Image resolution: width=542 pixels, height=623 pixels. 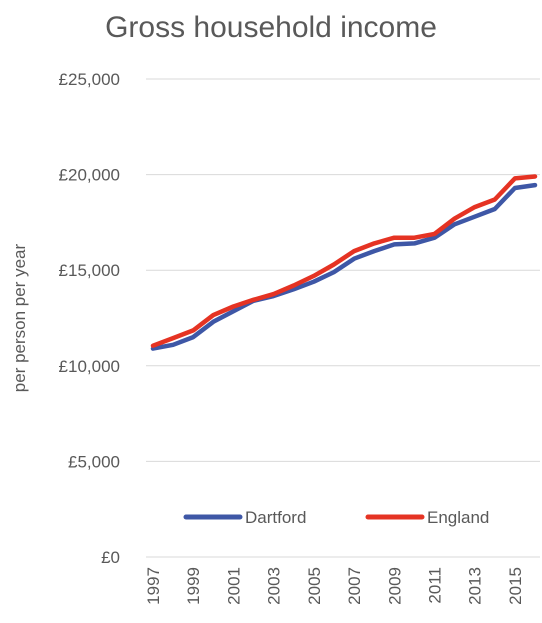 What do you see at coordinates (271, 27) in the screenshot?
I see `chart-title: Gross household income` at bounding box center [271, 27].